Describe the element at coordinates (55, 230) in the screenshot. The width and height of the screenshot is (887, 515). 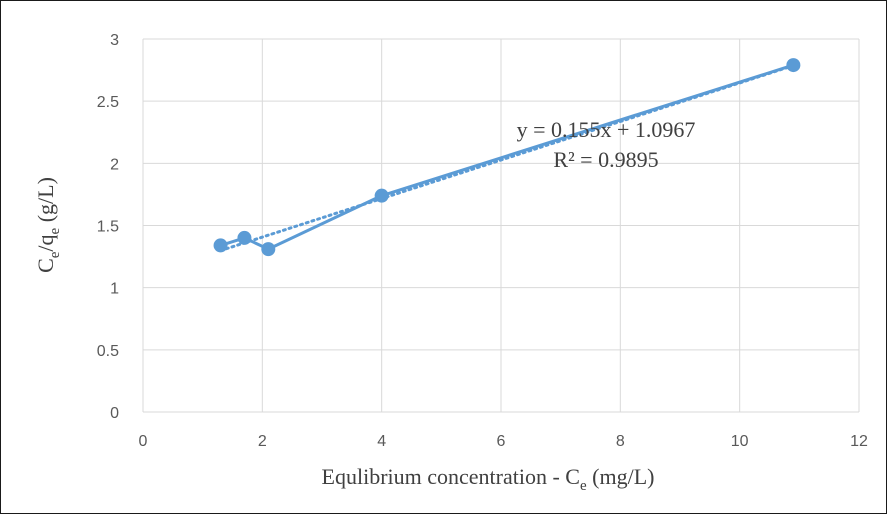
I see `y-axis-title-q-sub: e` at that location.